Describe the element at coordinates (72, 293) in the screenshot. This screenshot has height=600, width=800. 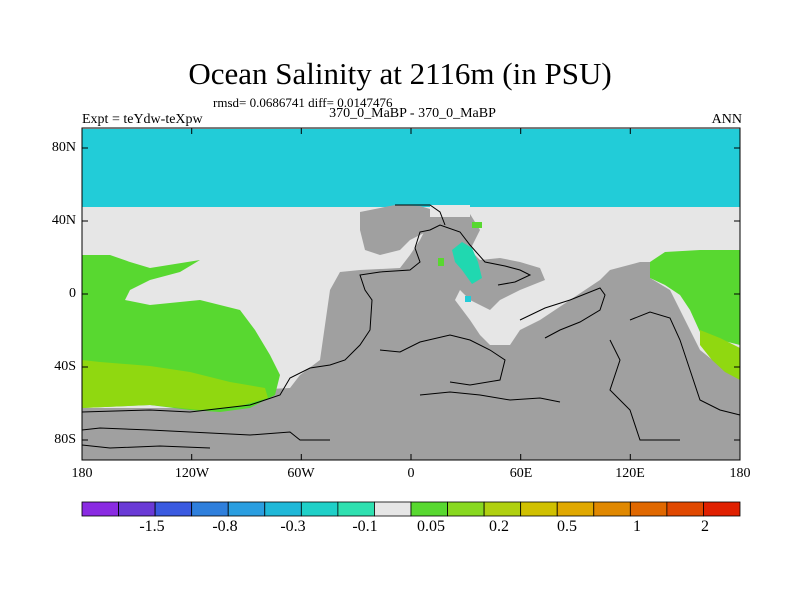
I see `lat-label-0: 0` at that location.